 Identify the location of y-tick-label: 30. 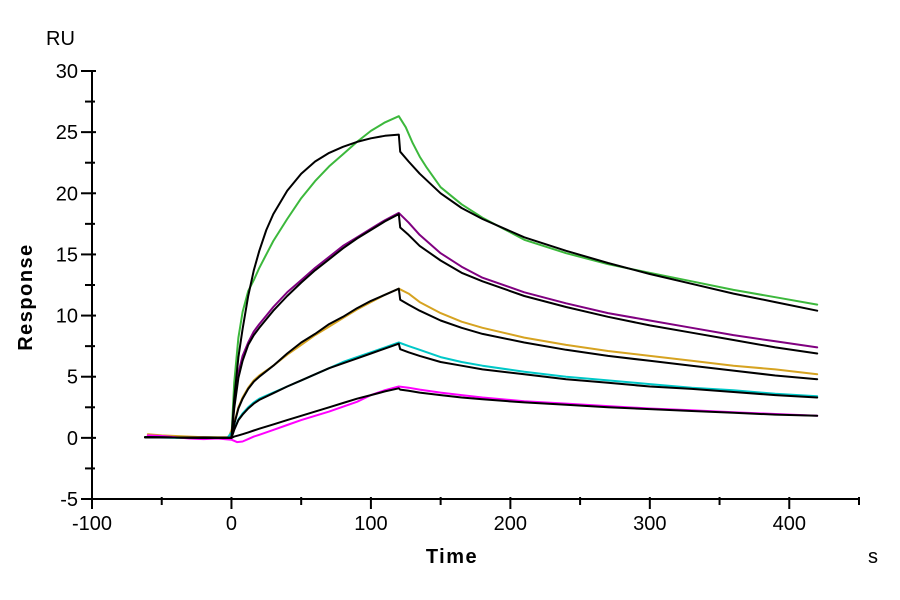
(67, 72).